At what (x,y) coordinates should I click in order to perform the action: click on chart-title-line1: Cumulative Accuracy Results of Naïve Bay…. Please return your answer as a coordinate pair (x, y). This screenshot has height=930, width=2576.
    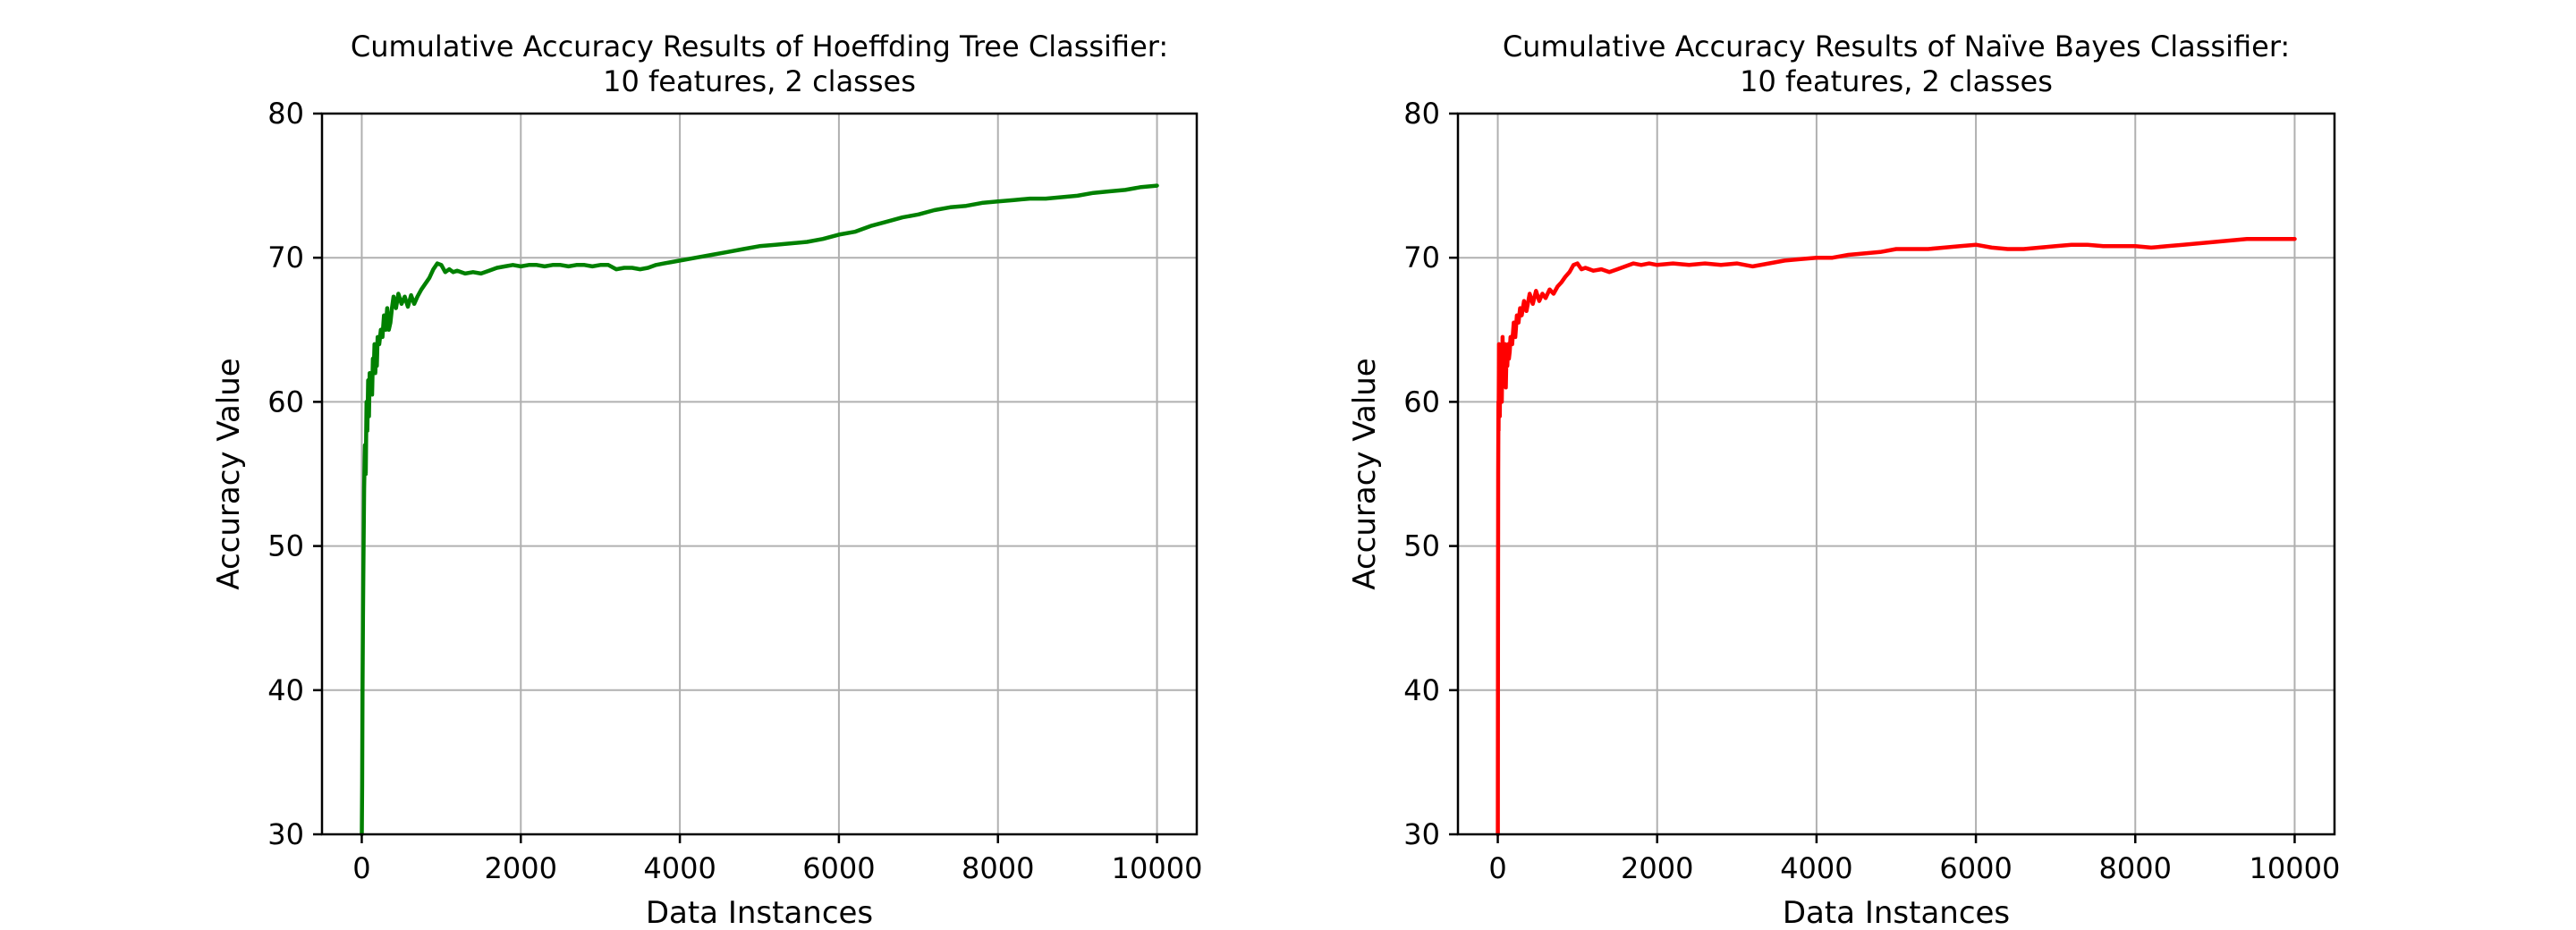
    Looking at the image, I should click on (1896, 46).